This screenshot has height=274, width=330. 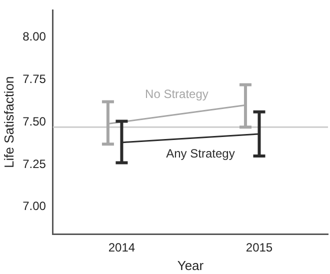 What do you see at coordinates (122, 247) in the screenshot?
I see `x-tick-label: 2014` at bounding box center [122, 247].